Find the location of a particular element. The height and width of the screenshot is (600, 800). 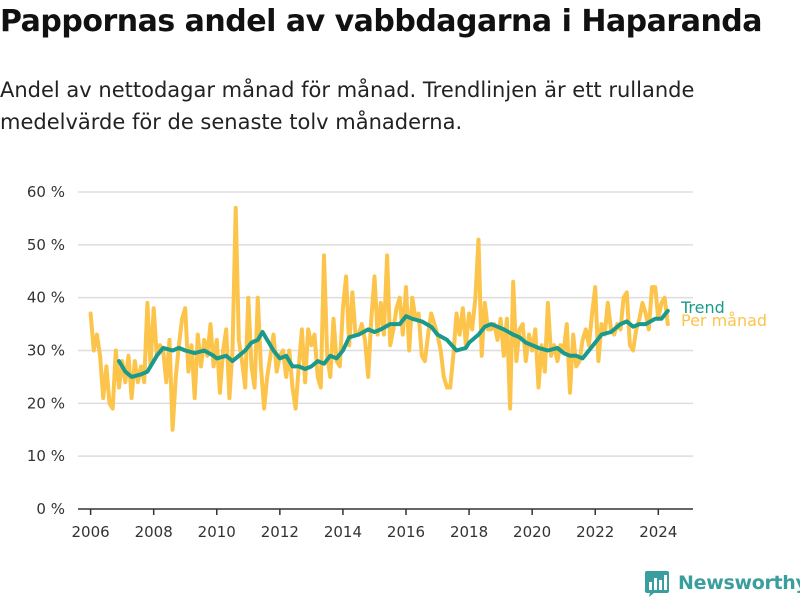

brand-name: Newsworthy is located at coordinates (739, 583).